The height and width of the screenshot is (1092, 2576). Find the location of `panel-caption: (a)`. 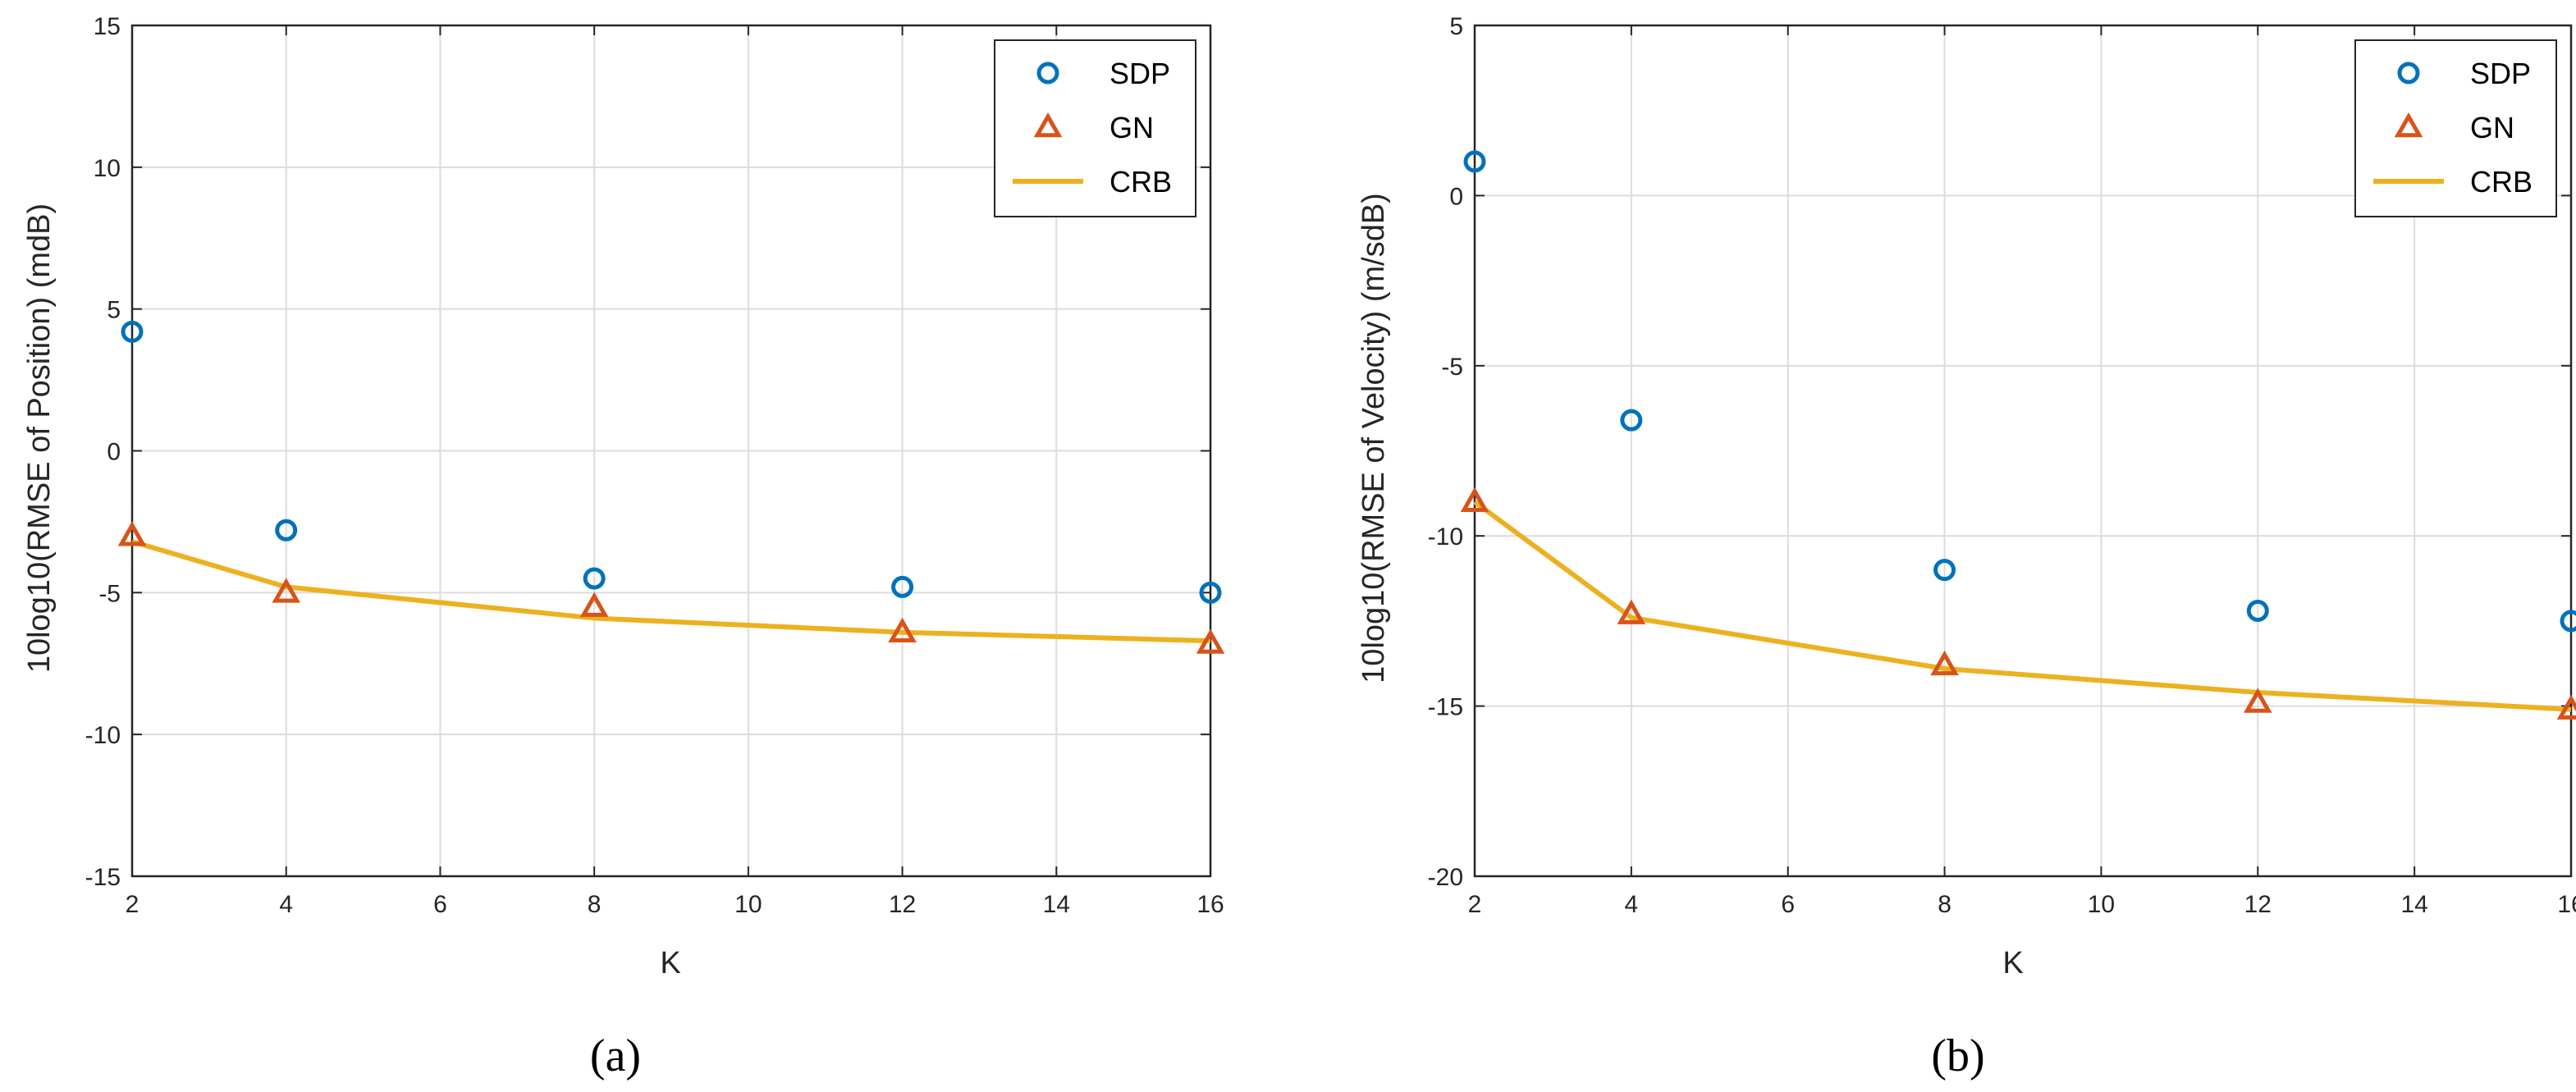

panel-caption: (a) is located at coordinates (615, 1055).